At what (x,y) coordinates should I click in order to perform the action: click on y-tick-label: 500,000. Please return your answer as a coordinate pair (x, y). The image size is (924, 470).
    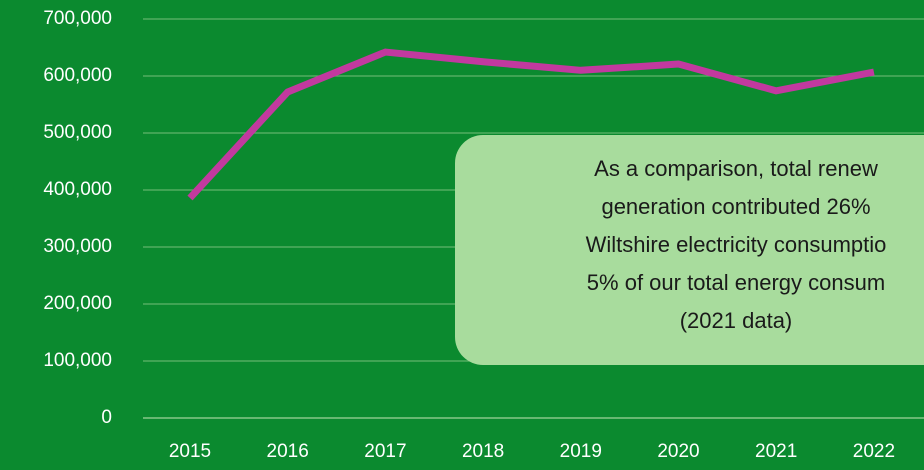
    Looking at the image, I should click on (77, 132).